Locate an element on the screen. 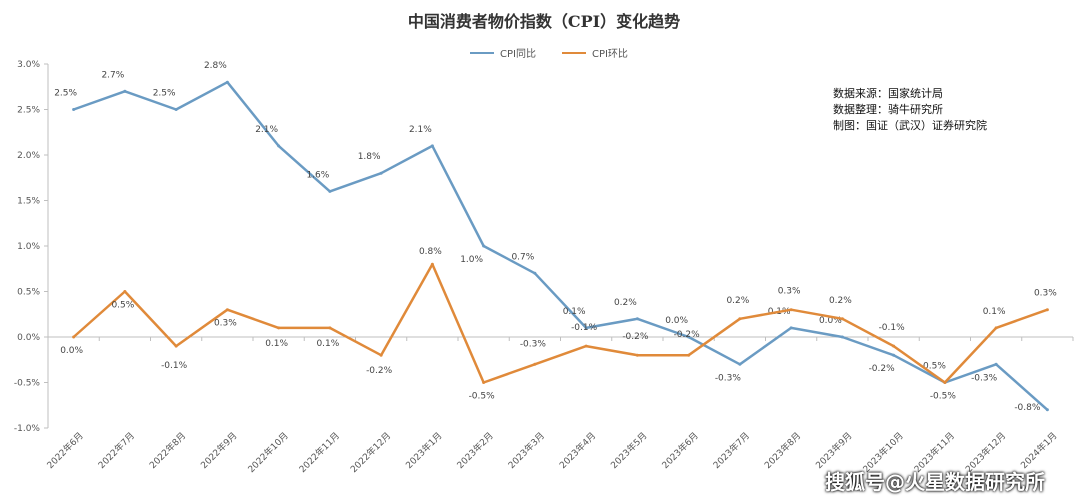 The image size is (1088, 500). x-tick-label: 2022年8月 is located at coordinates (167, 450).